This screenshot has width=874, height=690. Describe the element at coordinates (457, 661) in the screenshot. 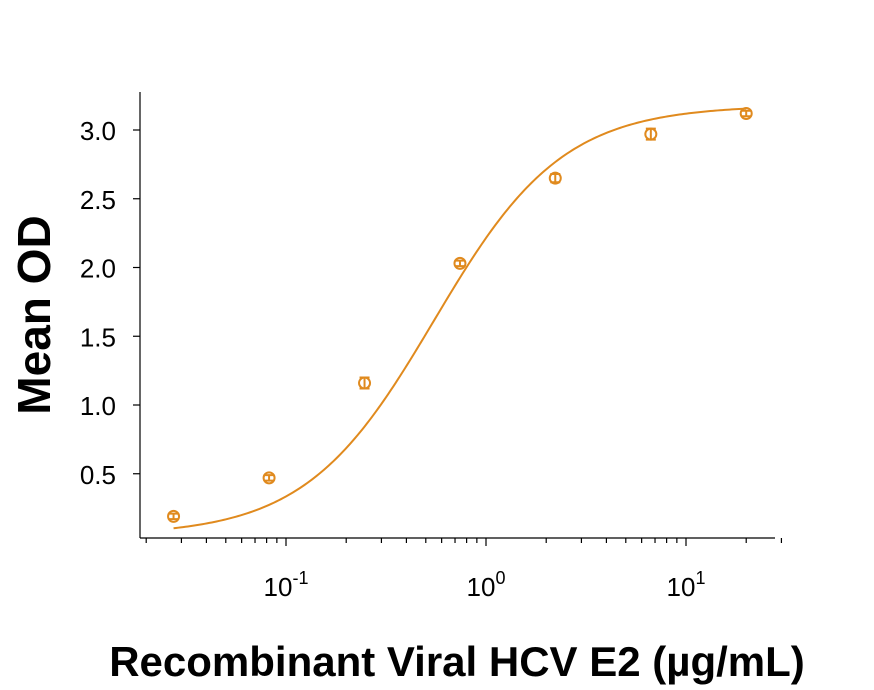

I see `x-axis-label: Recombinant Viral HCV E2 (µg/mL)` at that location.